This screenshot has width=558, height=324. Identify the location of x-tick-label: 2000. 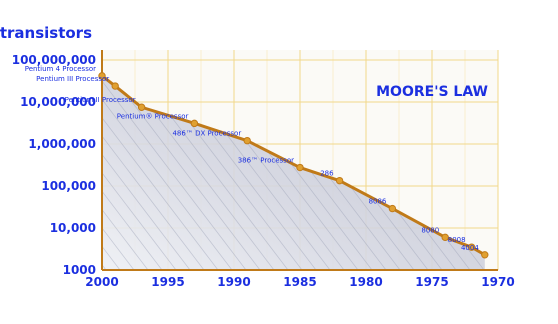
(101, 282).